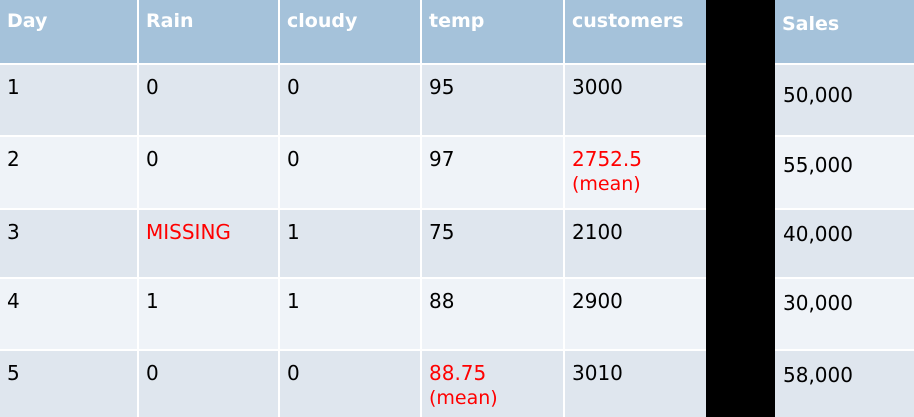 The width and height of the screenshot is (914, 417). Describe the element at coordinates (818, 165) in the screenshot. I see `cell-sales: 55,000` at that location.